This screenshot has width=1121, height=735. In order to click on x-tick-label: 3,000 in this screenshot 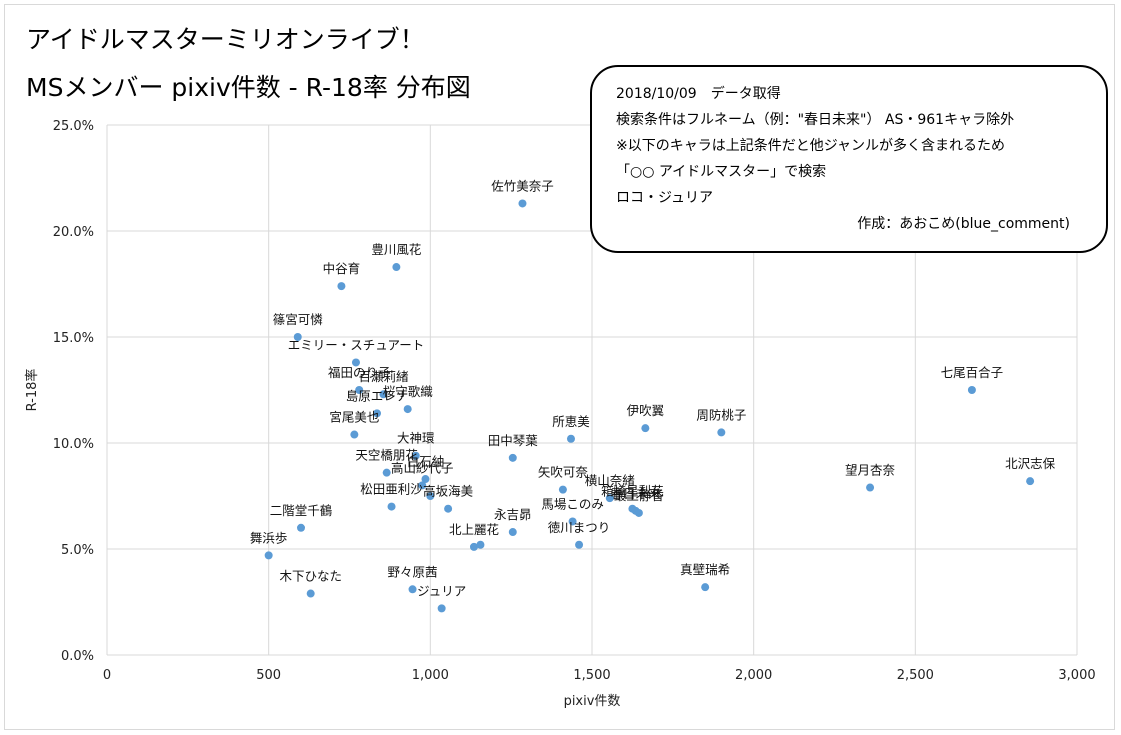, I will do `click(1076, 675)`.